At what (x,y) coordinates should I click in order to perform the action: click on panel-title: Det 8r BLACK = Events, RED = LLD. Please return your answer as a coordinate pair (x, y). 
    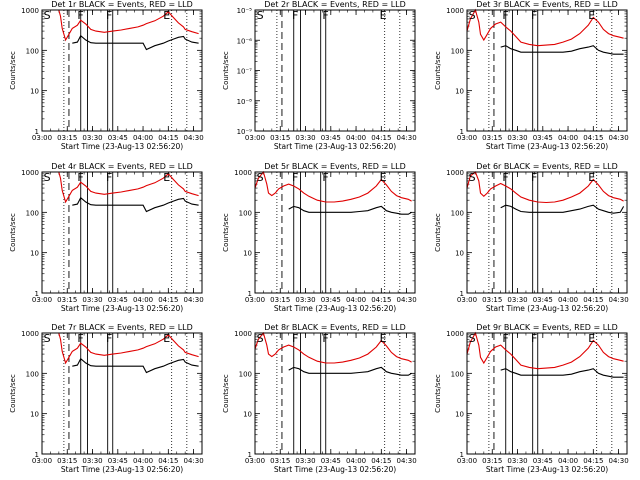
    Looking at the image, I should click on (335, 327).